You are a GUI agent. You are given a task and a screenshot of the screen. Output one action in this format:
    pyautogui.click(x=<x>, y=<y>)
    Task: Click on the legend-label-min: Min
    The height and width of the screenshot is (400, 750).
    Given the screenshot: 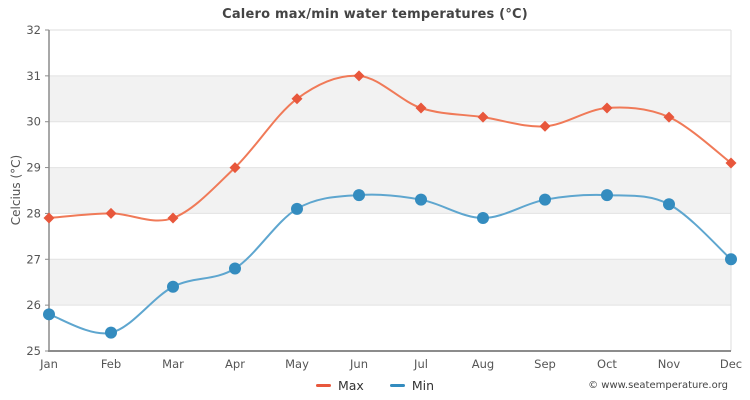 What is the action you would take?
    pyautogui.click(x=423, y=385)
    